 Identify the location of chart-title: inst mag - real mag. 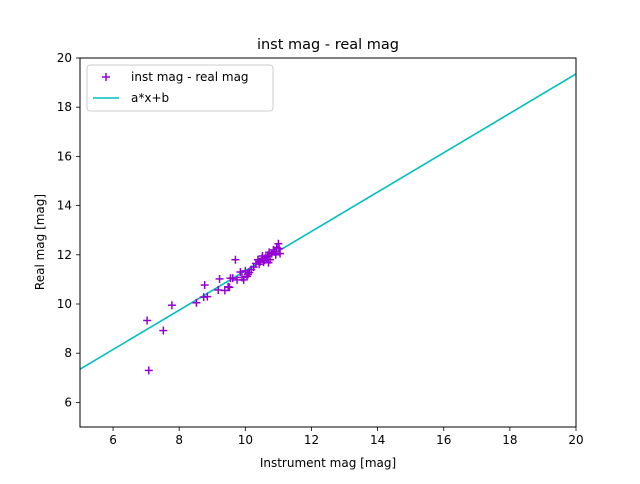
(328, 45).